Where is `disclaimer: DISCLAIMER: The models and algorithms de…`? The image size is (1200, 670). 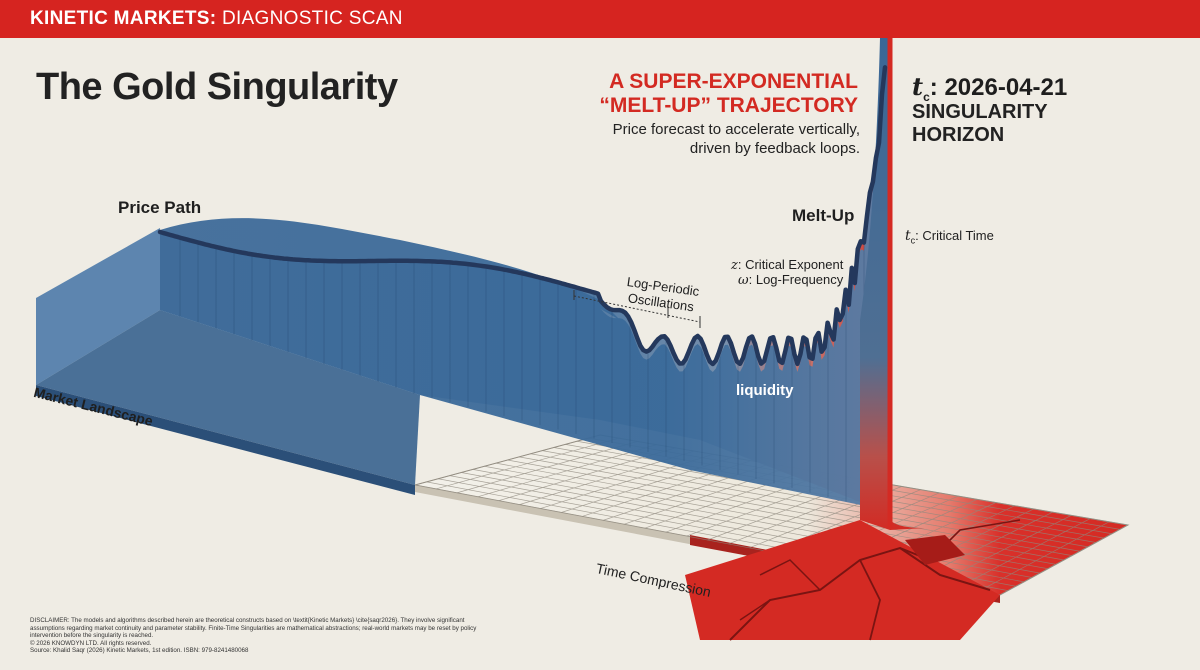 disclaimer: DISCLAIMER: The models and algorithms de… is located at coordinates (253, 636).